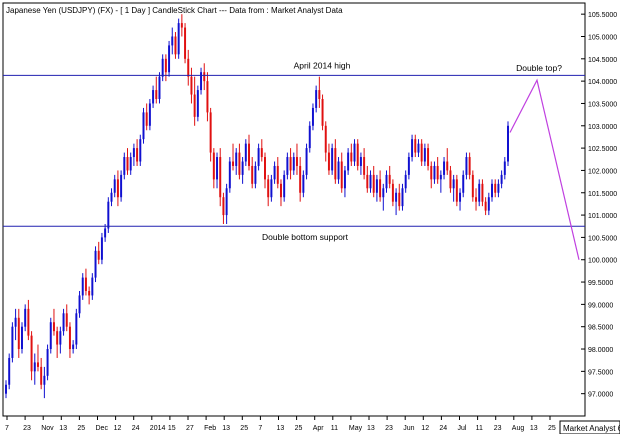 Image resolution: width=620 pixels, height=434 pixels. I want to click on x-tick-label: 7, so click(260, 428).